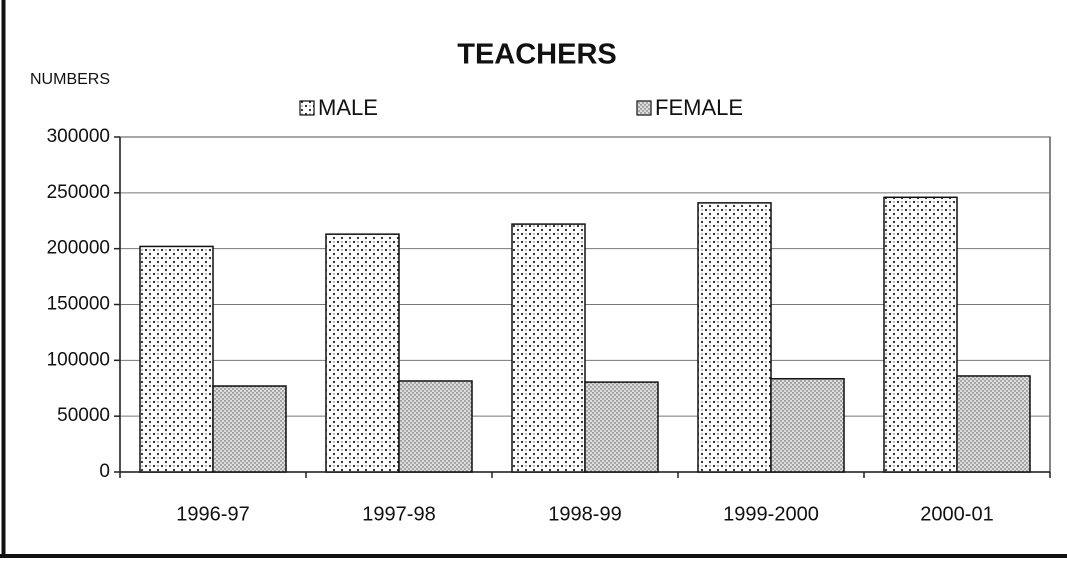  Describe the element at coordinates (70, 79) in the screenshot. I see `y-axis-label: NUMBERS` at that location.